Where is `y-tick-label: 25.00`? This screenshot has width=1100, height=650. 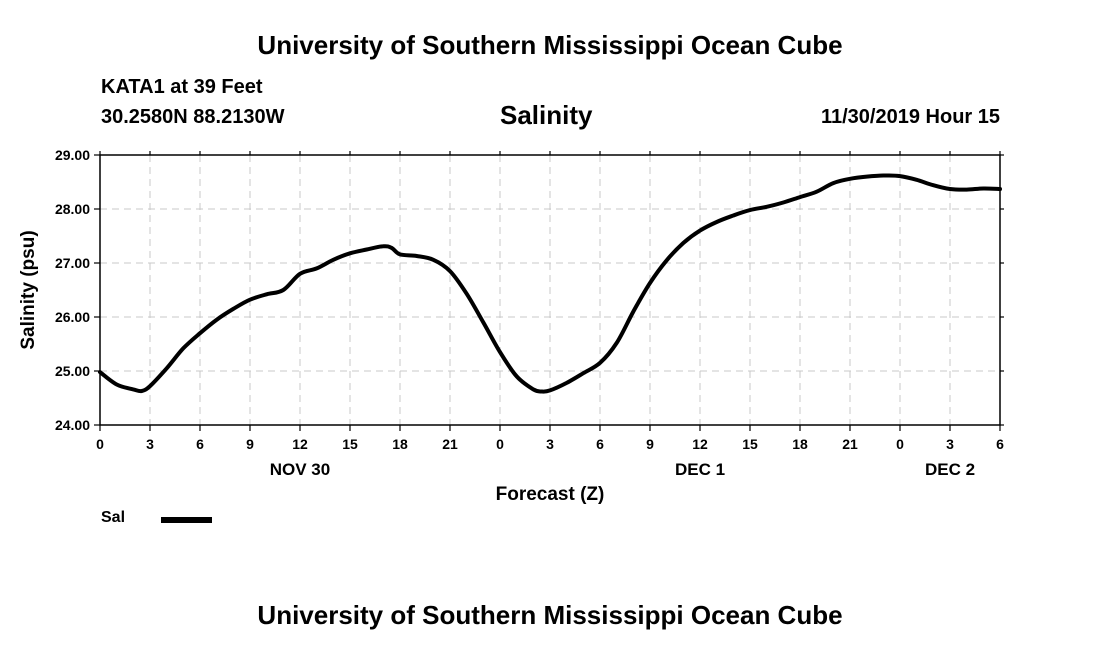 y-tick-label: 25.00 is located at coordinates (72, 371).